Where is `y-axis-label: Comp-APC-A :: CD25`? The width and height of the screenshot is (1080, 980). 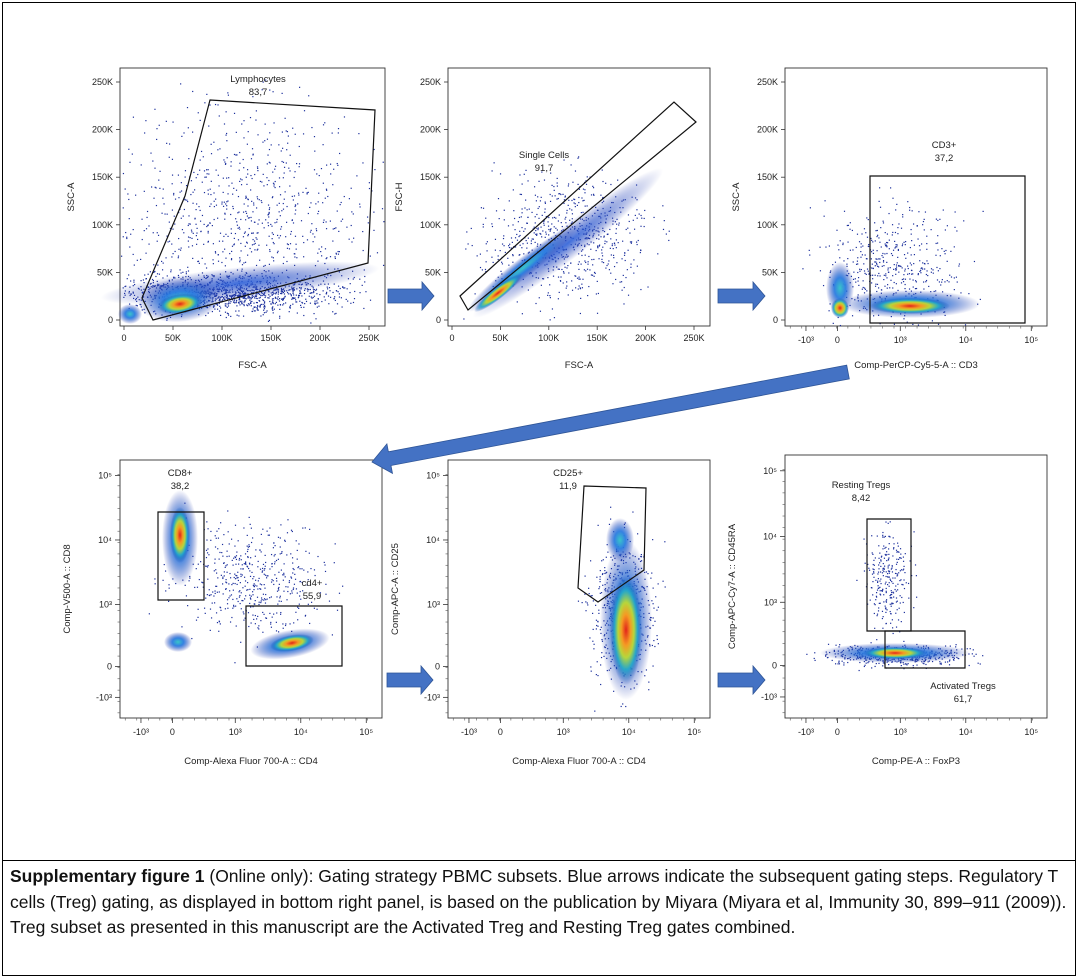
y-axis-label: Comp-APC-A :: CD25 is located at coordinates (395, 589).